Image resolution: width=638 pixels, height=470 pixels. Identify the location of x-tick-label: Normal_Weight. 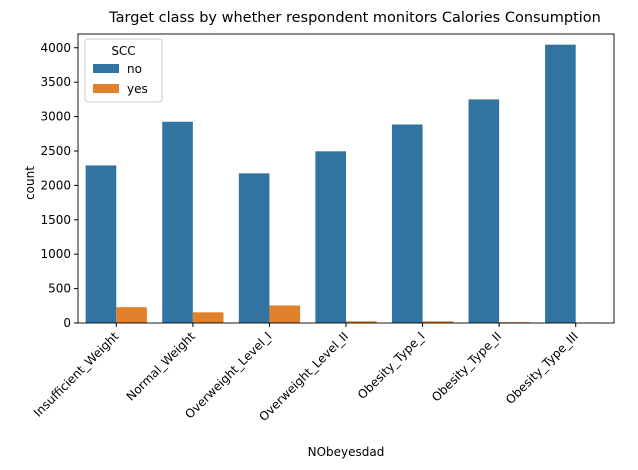
(161, 366).